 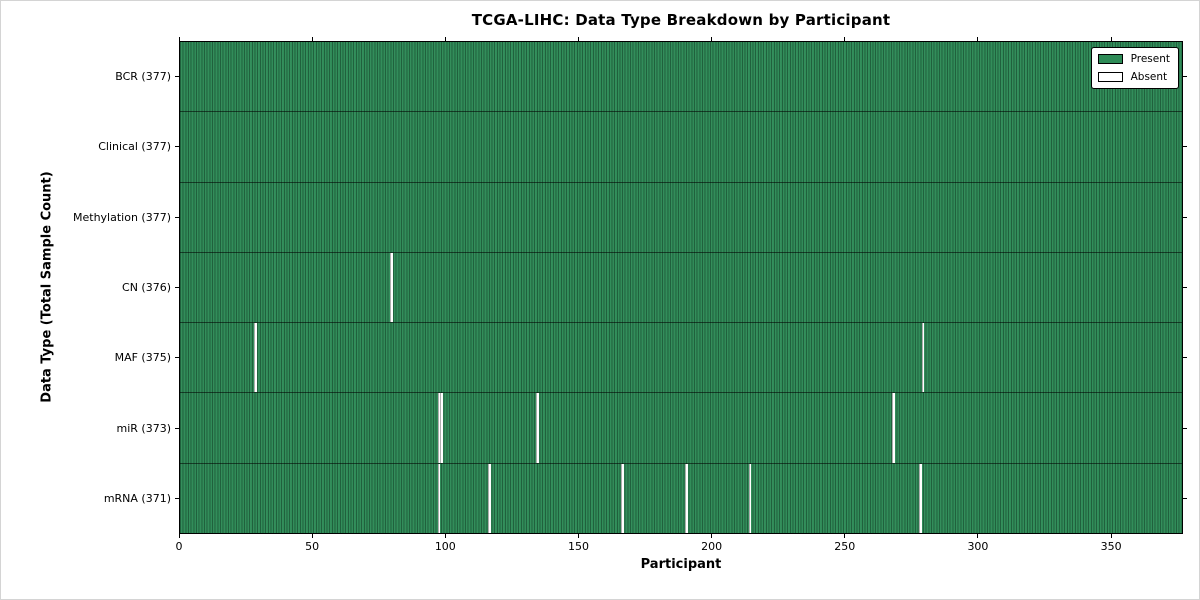 I want to click on x-tick-label: 100, so click(x=445, y=546).